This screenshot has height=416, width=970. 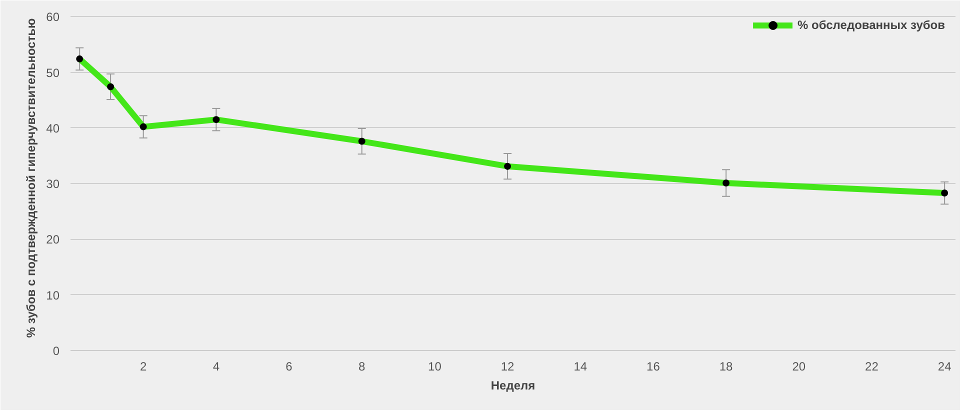 What do you see at coordinates (144, 367) in the screenshot?
I see `x-tick-label: 2` at bounding box center [144, 367].